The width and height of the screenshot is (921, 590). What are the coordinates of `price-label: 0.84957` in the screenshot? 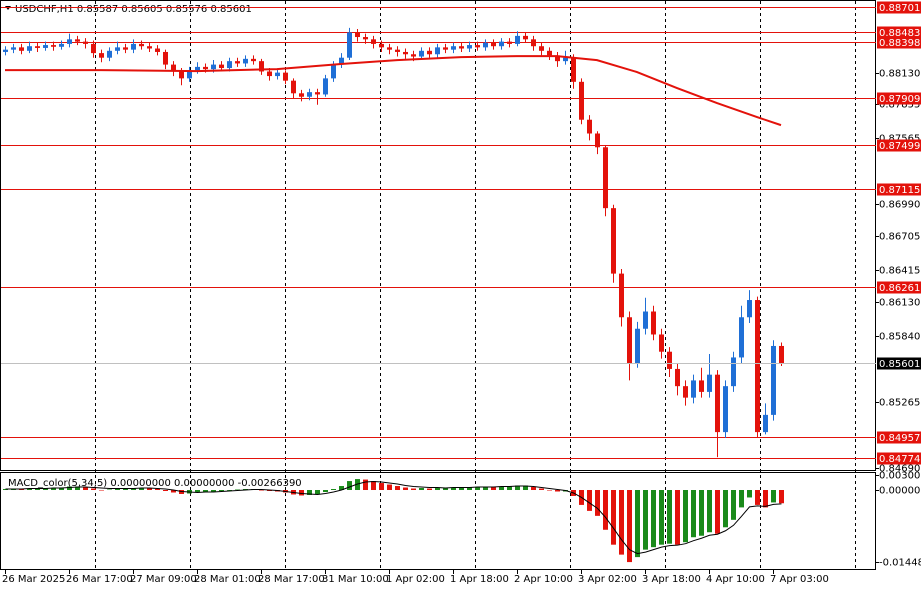 It's located at (899, 438).